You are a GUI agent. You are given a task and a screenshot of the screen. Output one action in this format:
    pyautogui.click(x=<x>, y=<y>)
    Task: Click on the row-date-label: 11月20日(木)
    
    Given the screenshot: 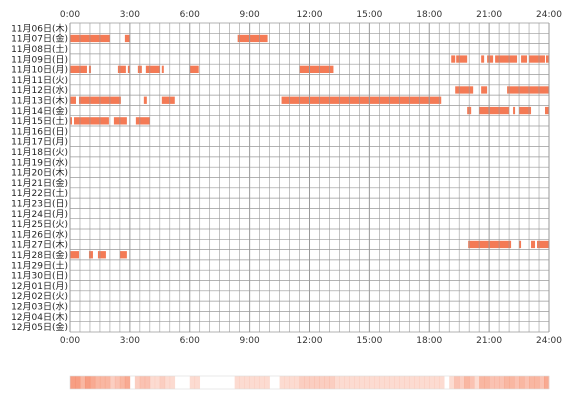 What is the action you would take?
    pyautogui.click(x=39, y=173)
    